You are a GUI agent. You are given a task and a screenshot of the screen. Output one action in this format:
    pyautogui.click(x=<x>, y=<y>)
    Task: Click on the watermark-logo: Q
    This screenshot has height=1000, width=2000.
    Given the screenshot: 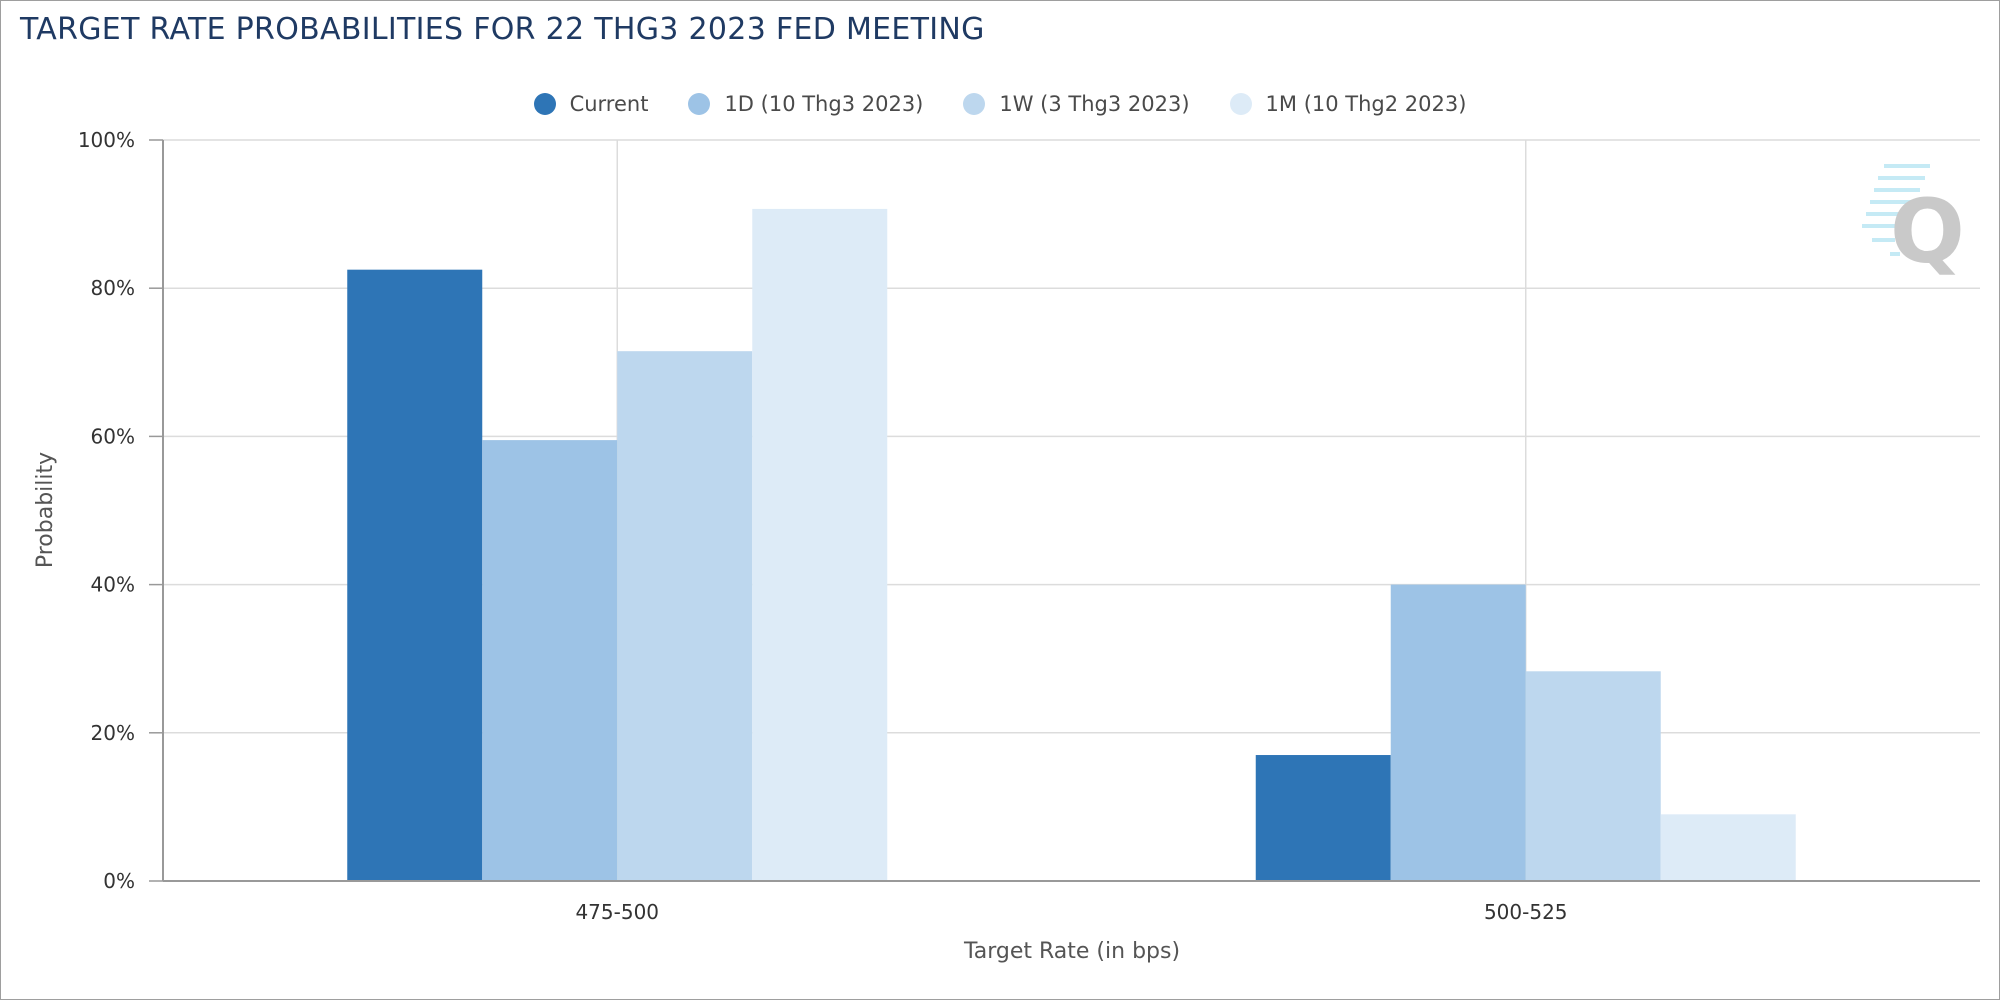 What is the action you would take?
    pyautogui.click(x=1913, y=223)
    